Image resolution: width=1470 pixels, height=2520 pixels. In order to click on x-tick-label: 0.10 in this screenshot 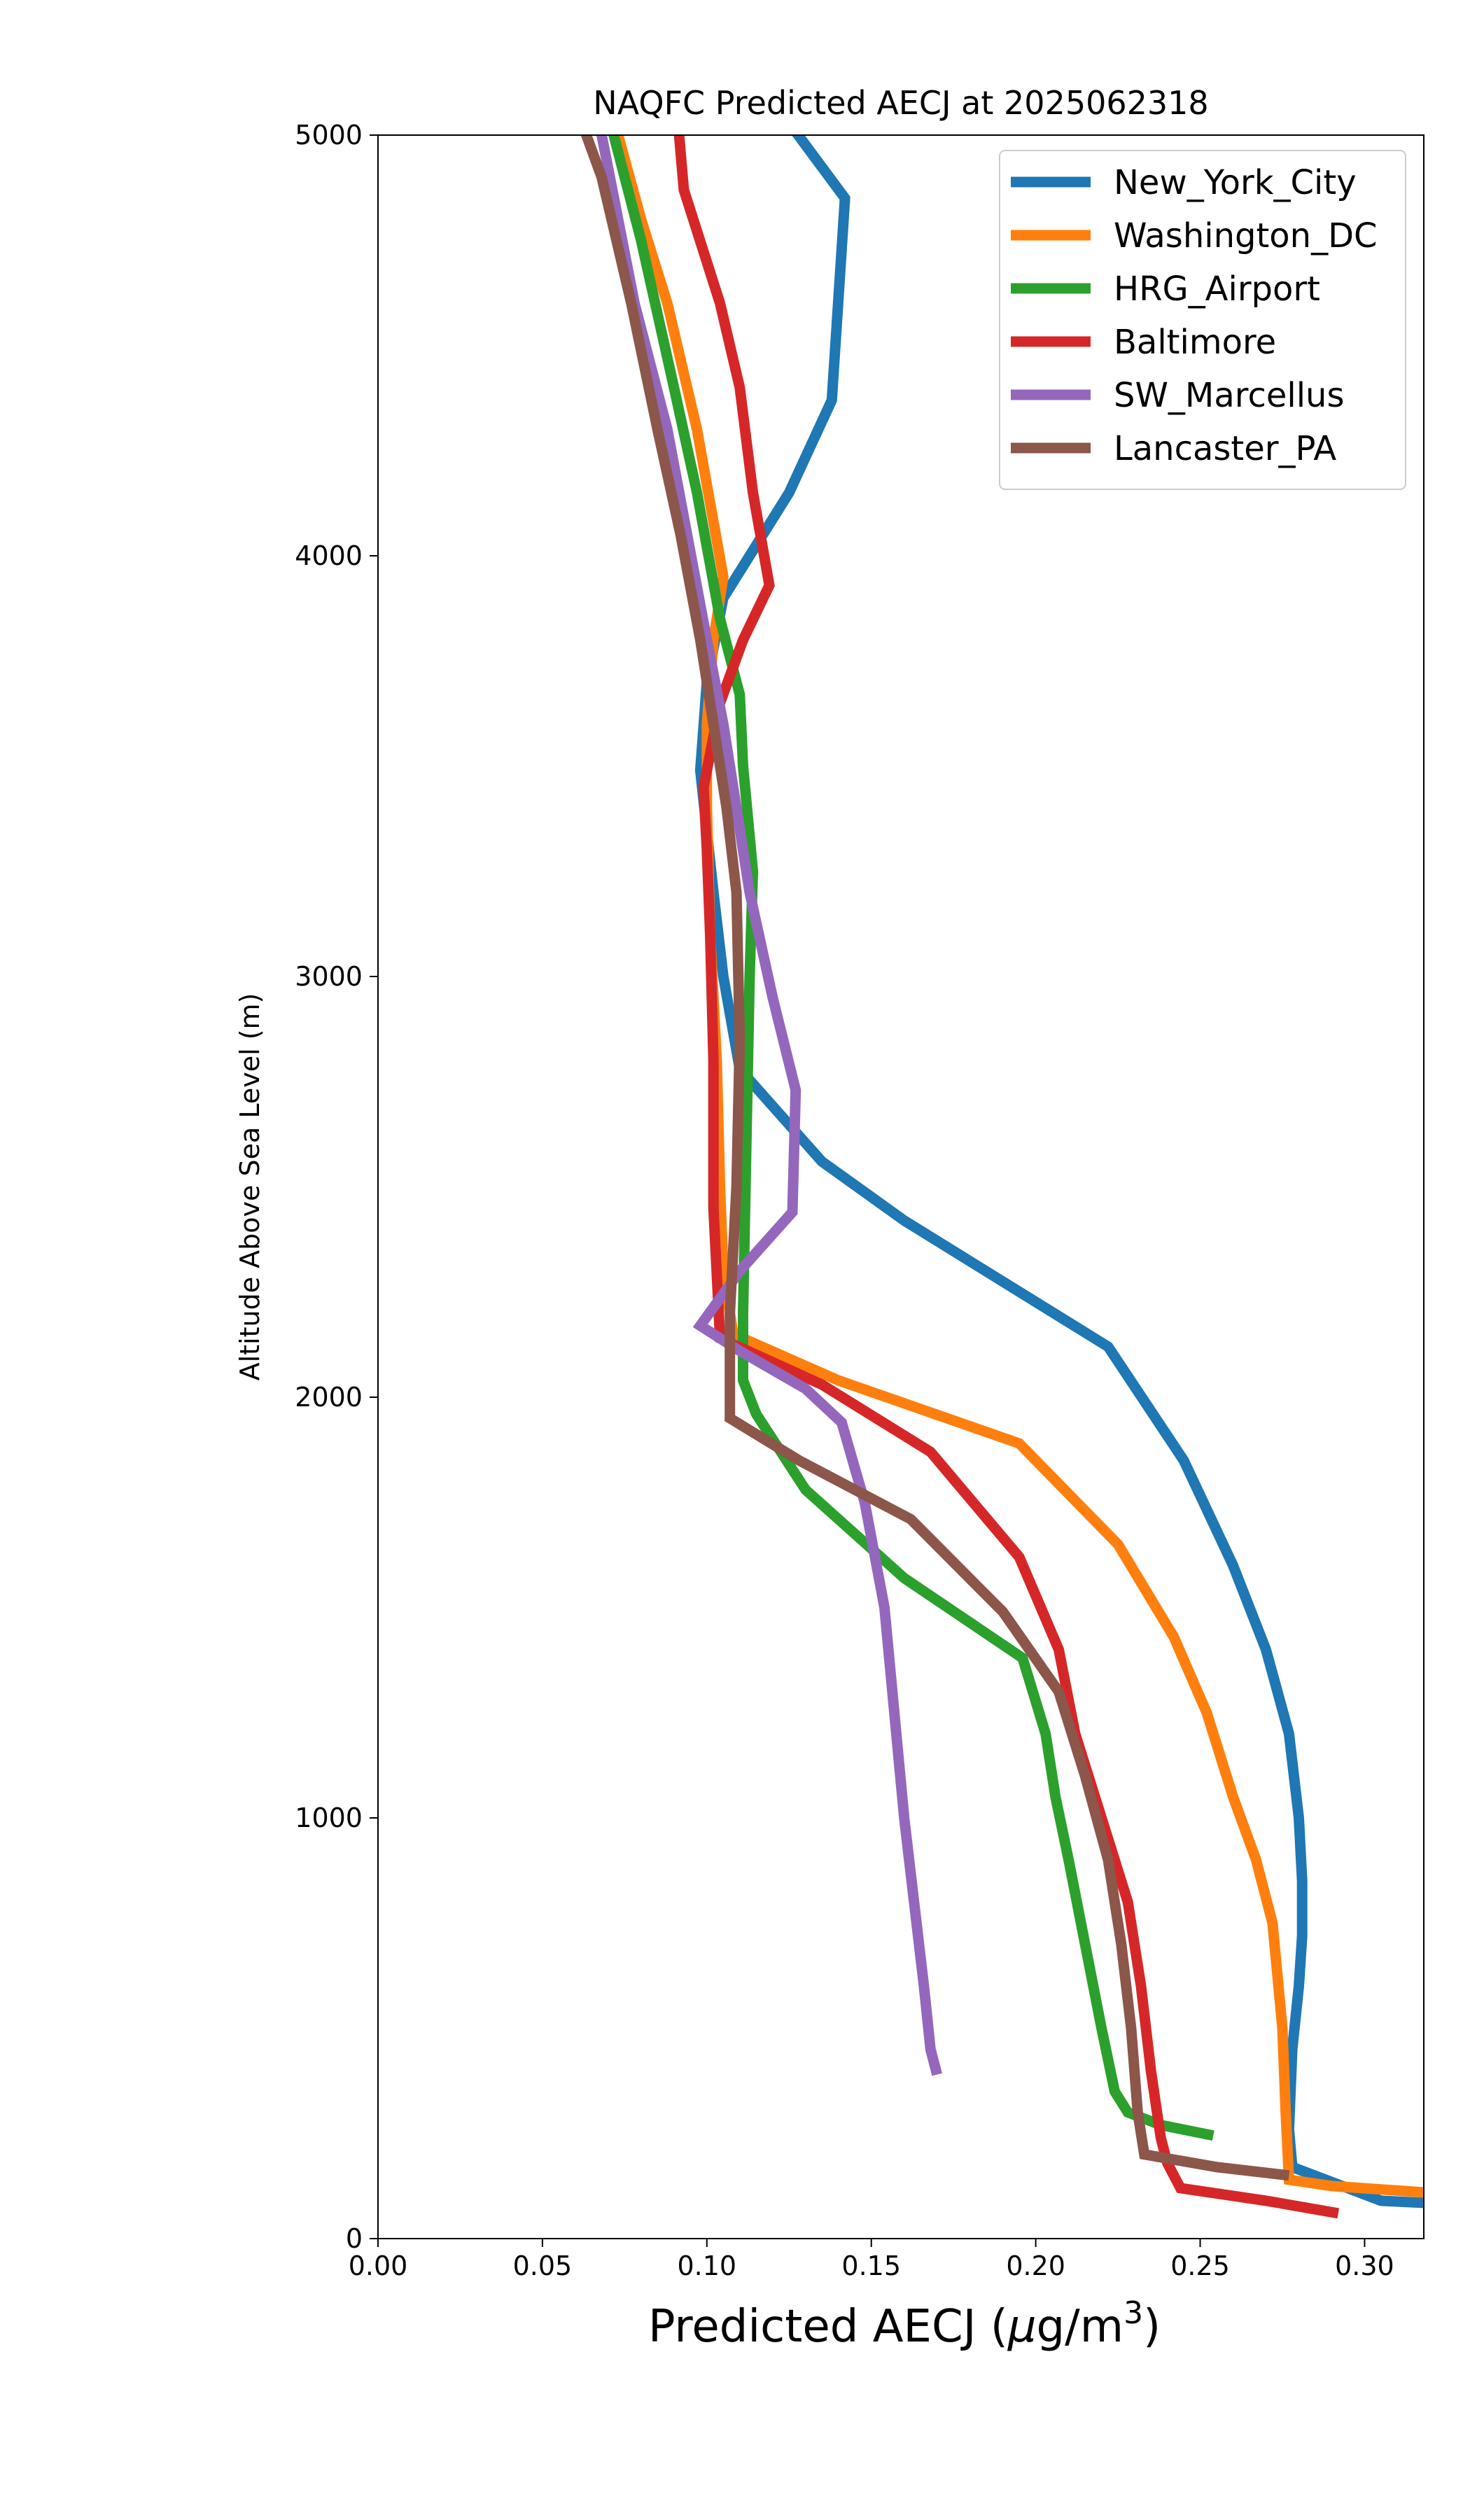, I will do `click(707, 2265)`.